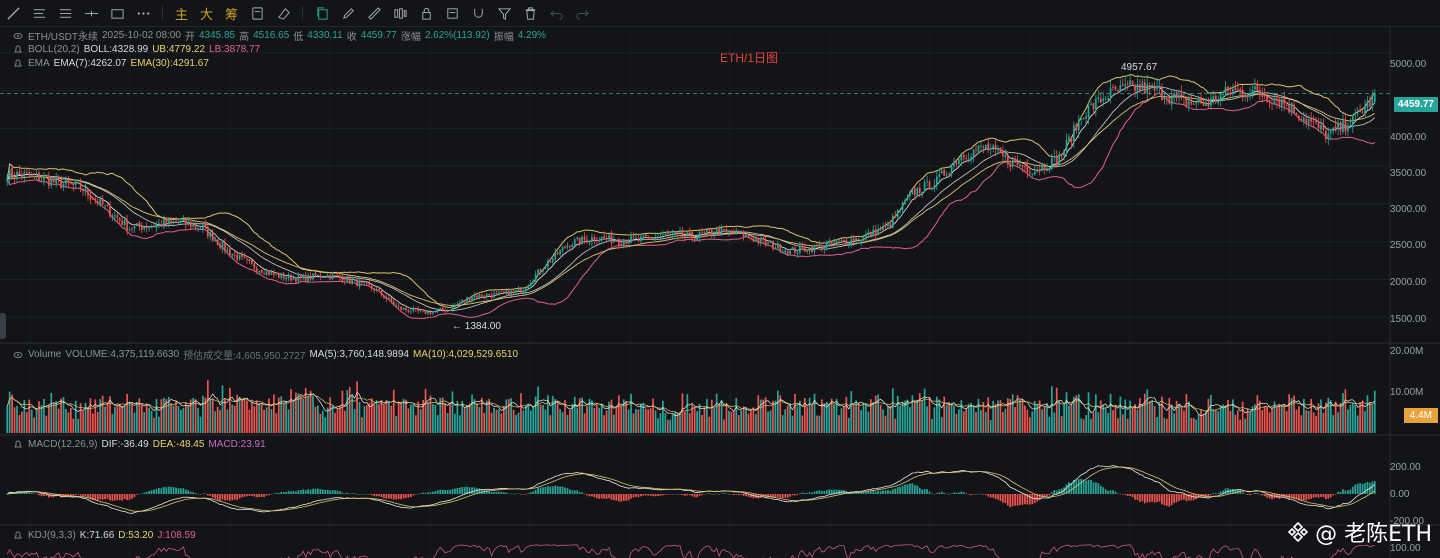 The image size is (1440, 558). Describe the element at coordinates (478, 13) in the screenshot. I see `magnet-icon` at that location.